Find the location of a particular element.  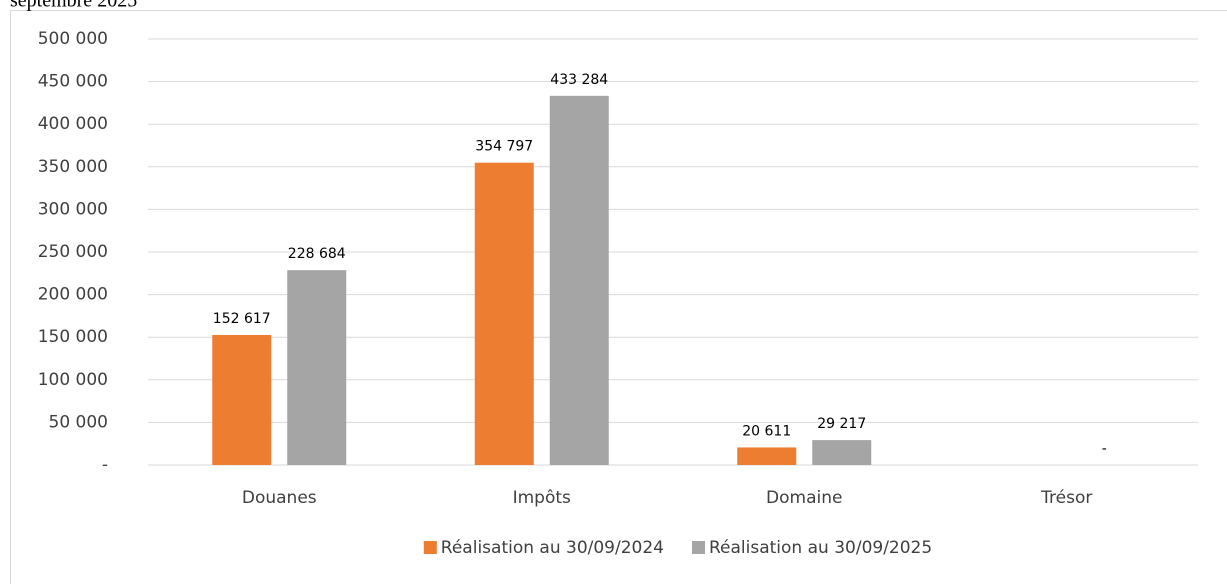

x-tick-label: Domaine is located at coordinates (804, 498).